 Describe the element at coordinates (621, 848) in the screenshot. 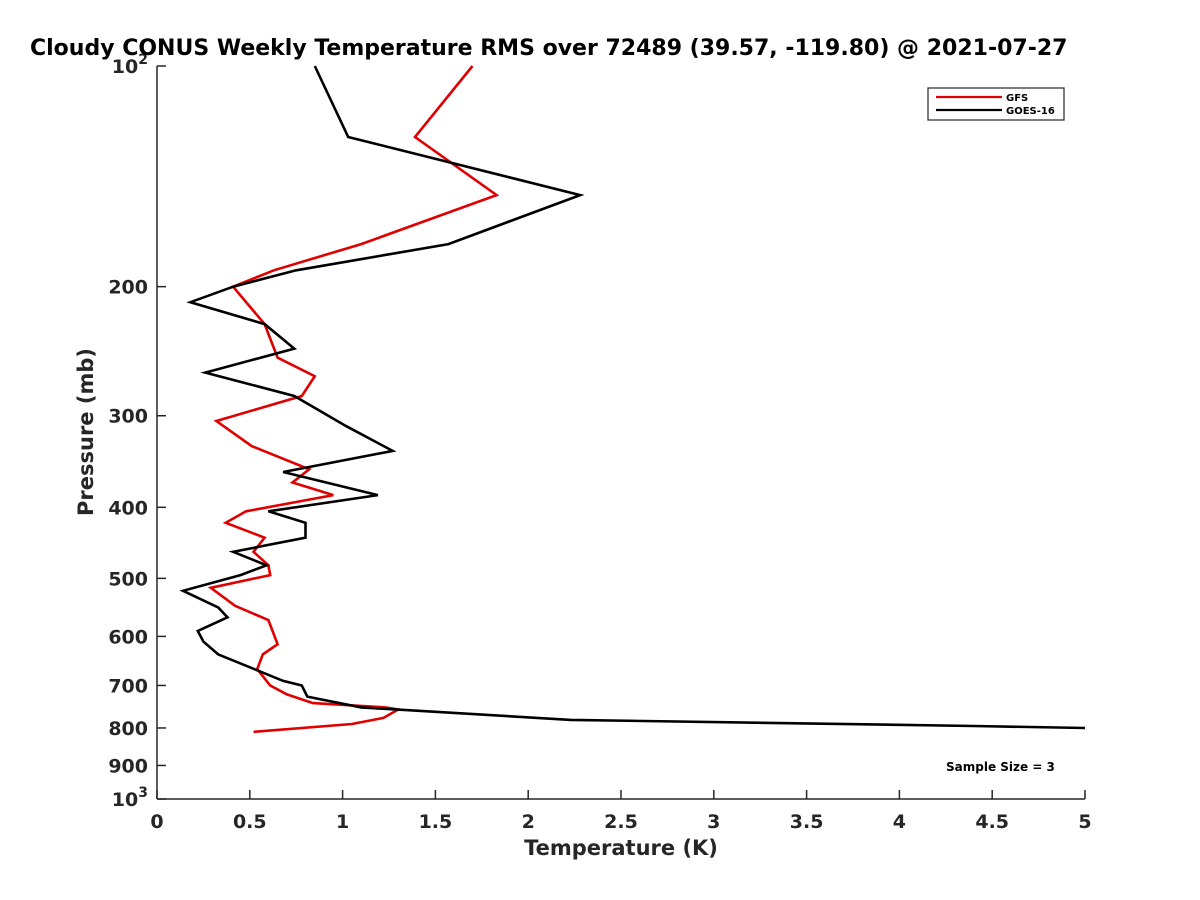

I see `x-axis-title: Temperature (K)` at that location.